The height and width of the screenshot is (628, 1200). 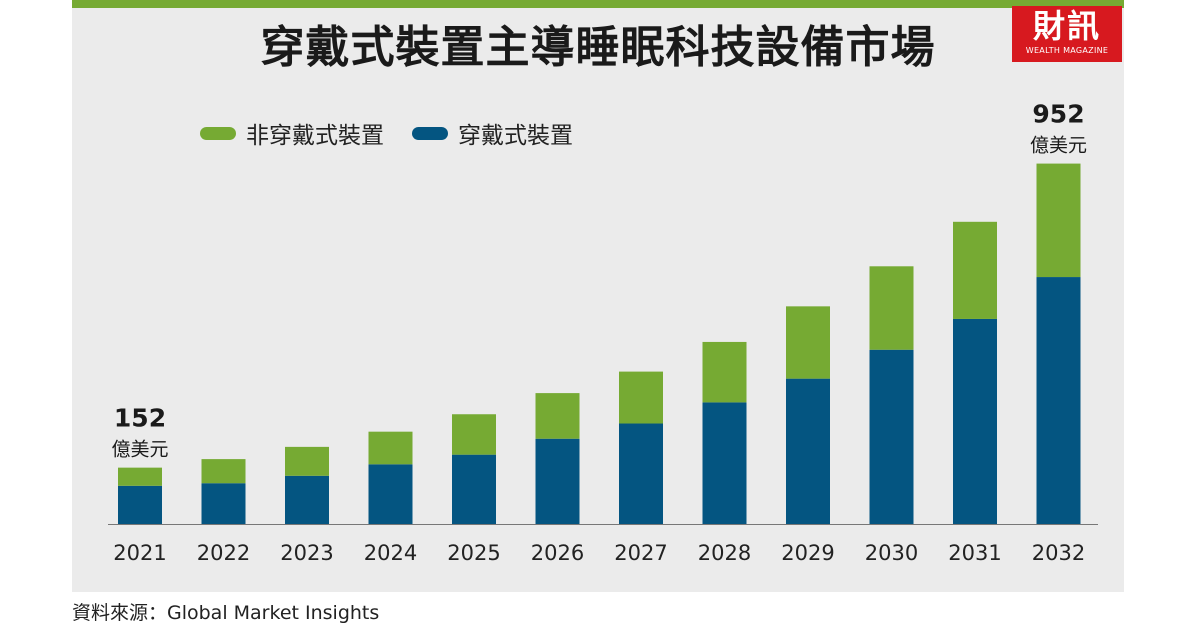 What do you see at coordinates (975, 270) in the screenshot?
I see `bar-non-wearable-2031` at bounding box center [975, 270].